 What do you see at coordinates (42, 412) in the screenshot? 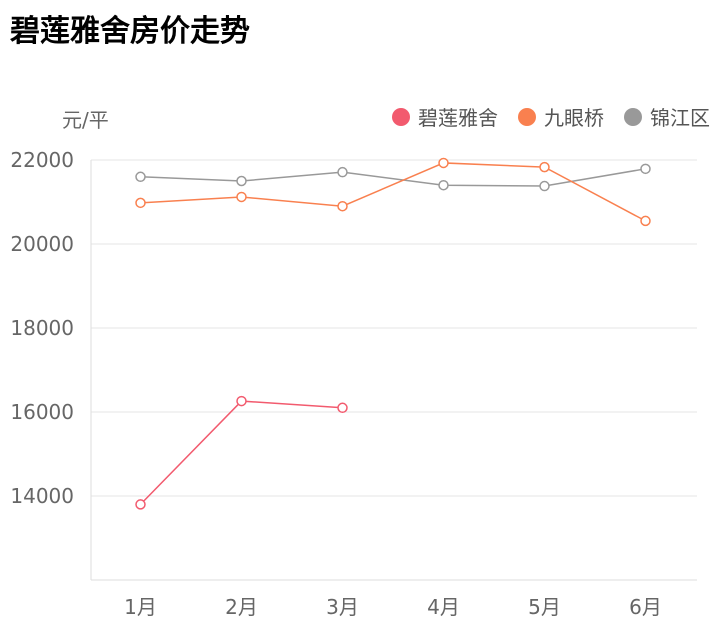
I see `y-tick-label: 16000` at bounding box center [42, 412].